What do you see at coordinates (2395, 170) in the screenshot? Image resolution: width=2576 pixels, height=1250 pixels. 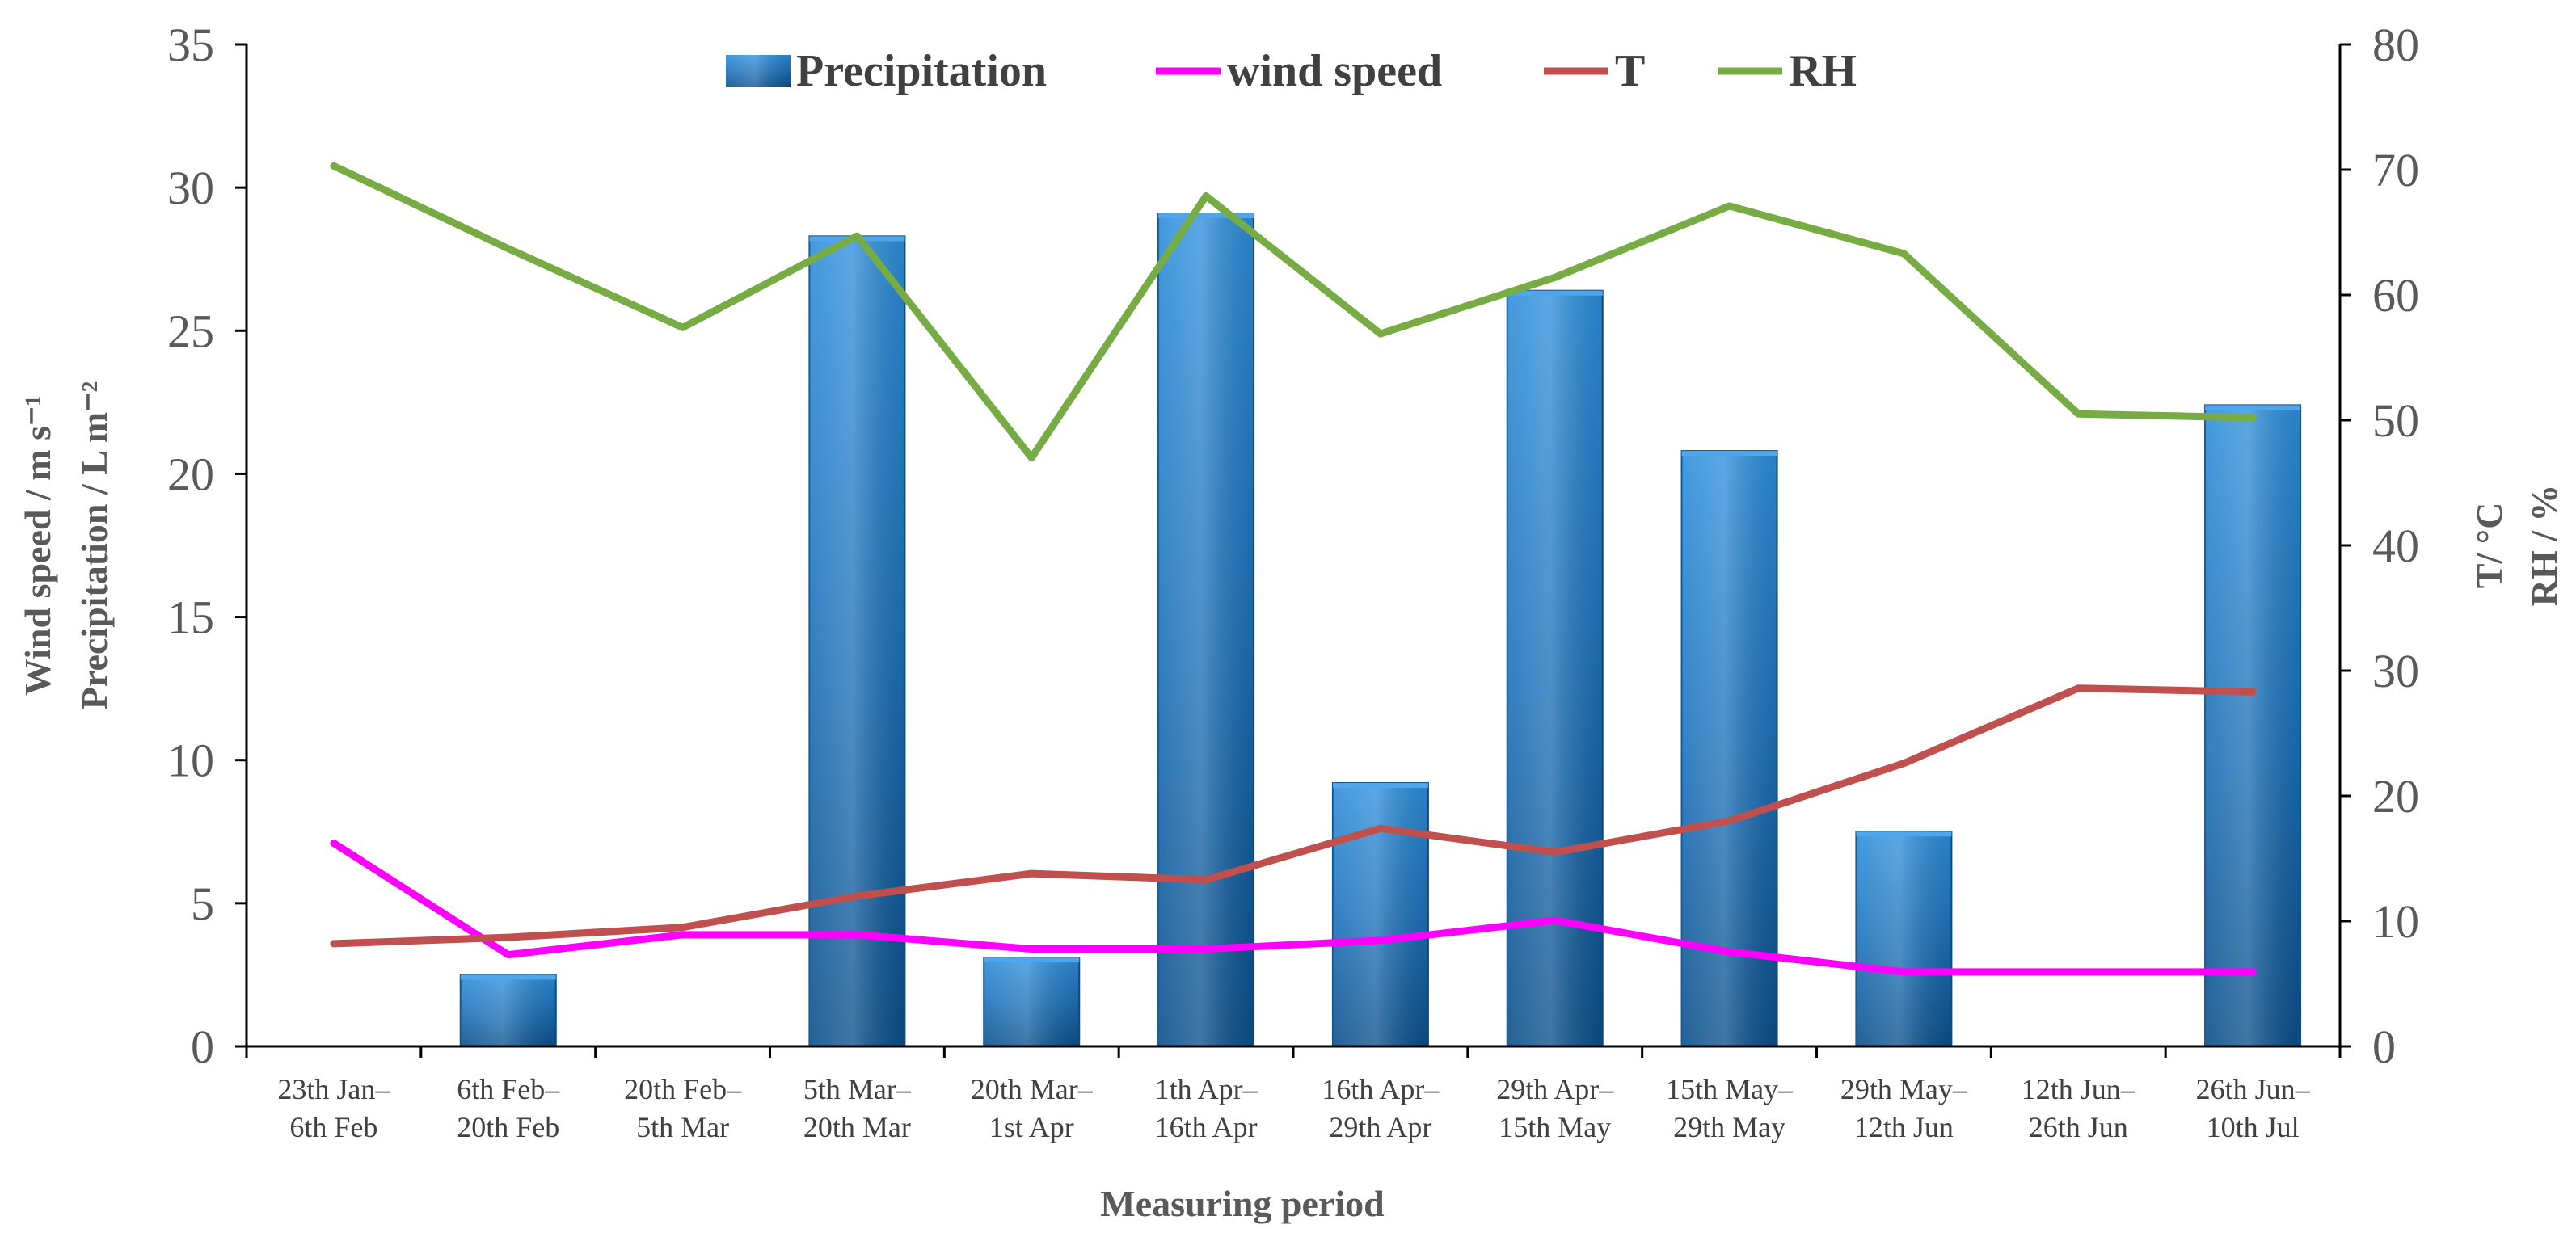 I see `right-tick-label: 70` at bounding box center [2395, 170].